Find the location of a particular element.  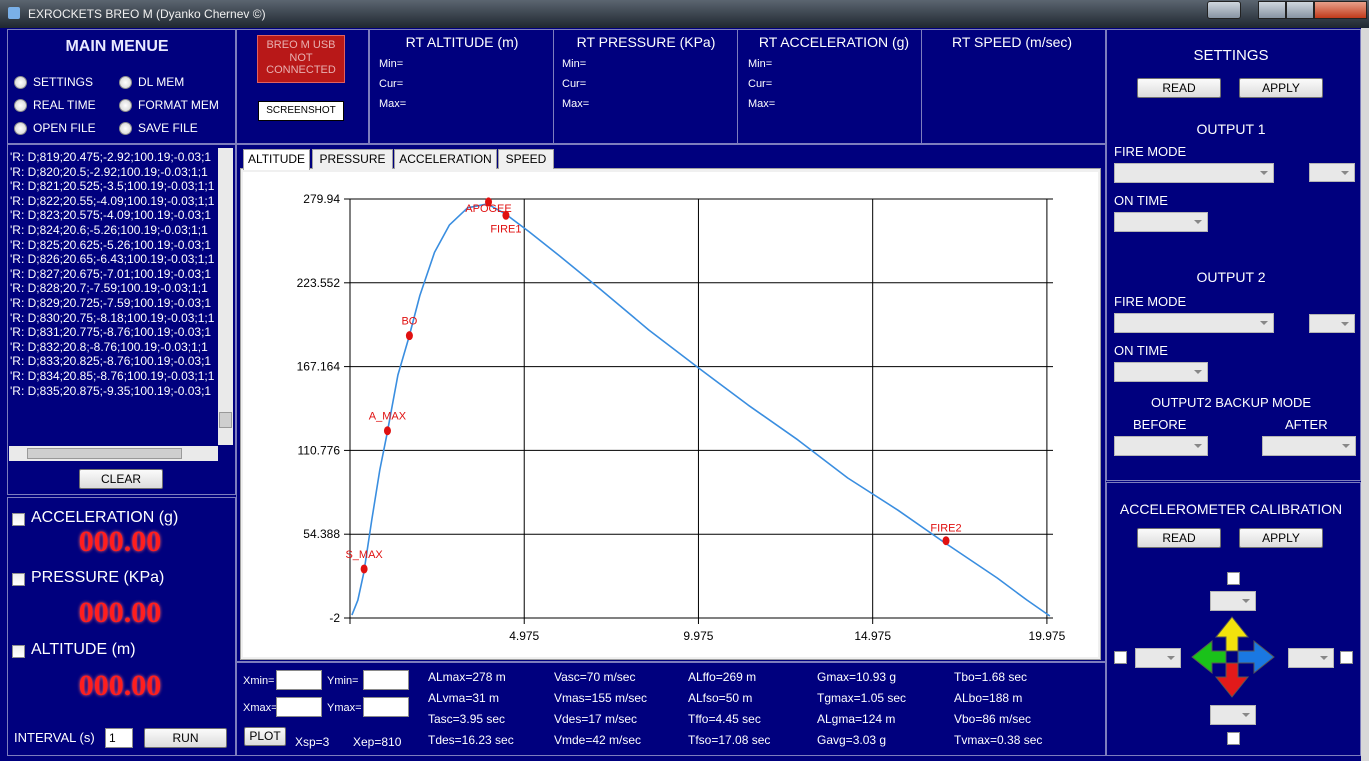

output-title: OUTPUT 2 is located at coordinates (1231, 277).